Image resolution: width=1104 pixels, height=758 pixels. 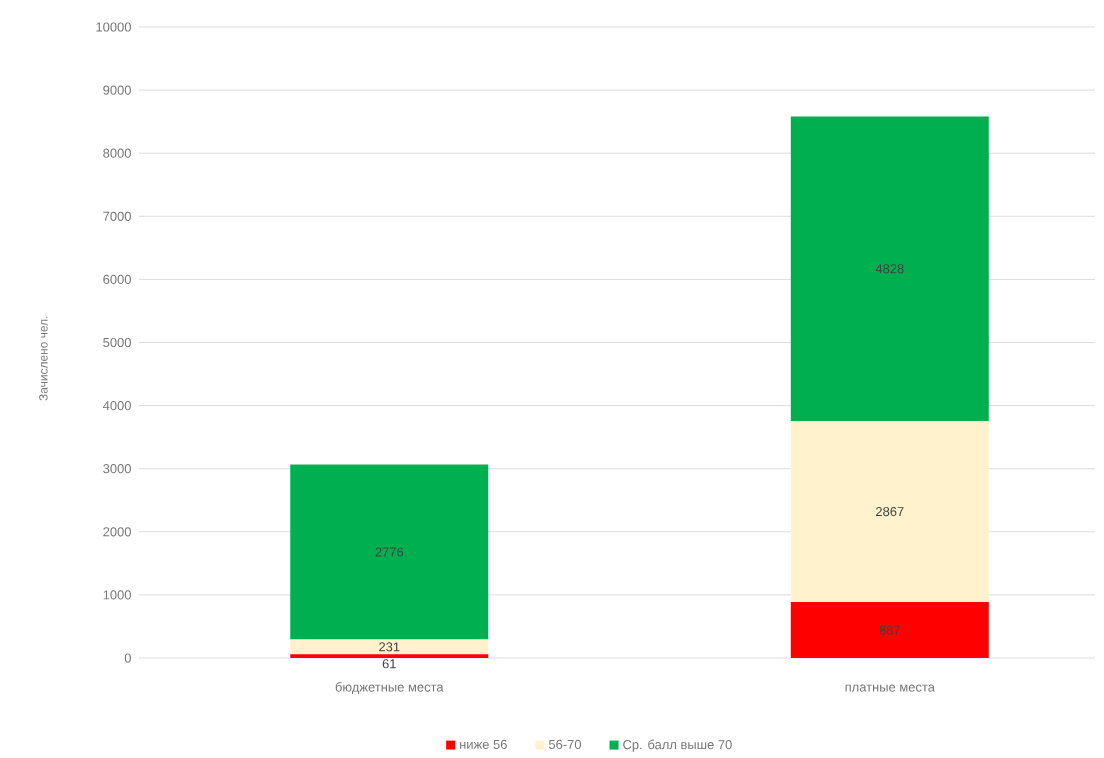 I want to click on y-tick-label: 0, so click(x=127, y=658).